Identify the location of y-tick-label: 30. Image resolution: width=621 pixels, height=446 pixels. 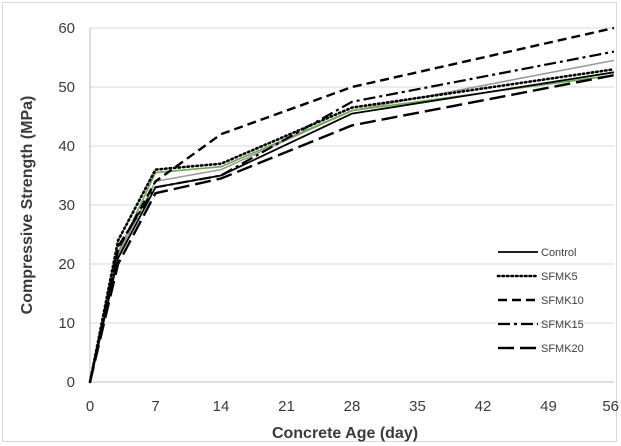
(66, 205).